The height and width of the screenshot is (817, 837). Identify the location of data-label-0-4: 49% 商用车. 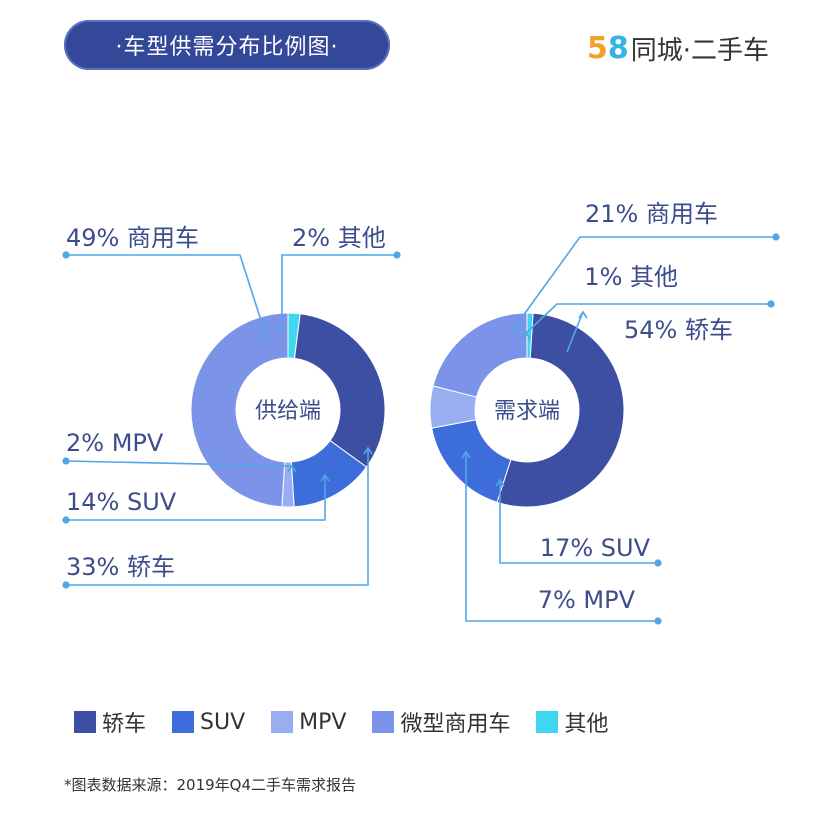
(132, 238).